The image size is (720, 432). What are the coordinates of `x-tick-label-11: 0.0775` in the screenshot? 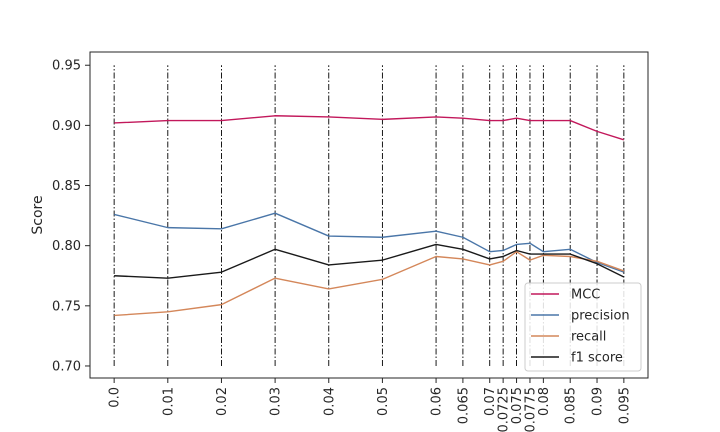 It's located at (530, 409).